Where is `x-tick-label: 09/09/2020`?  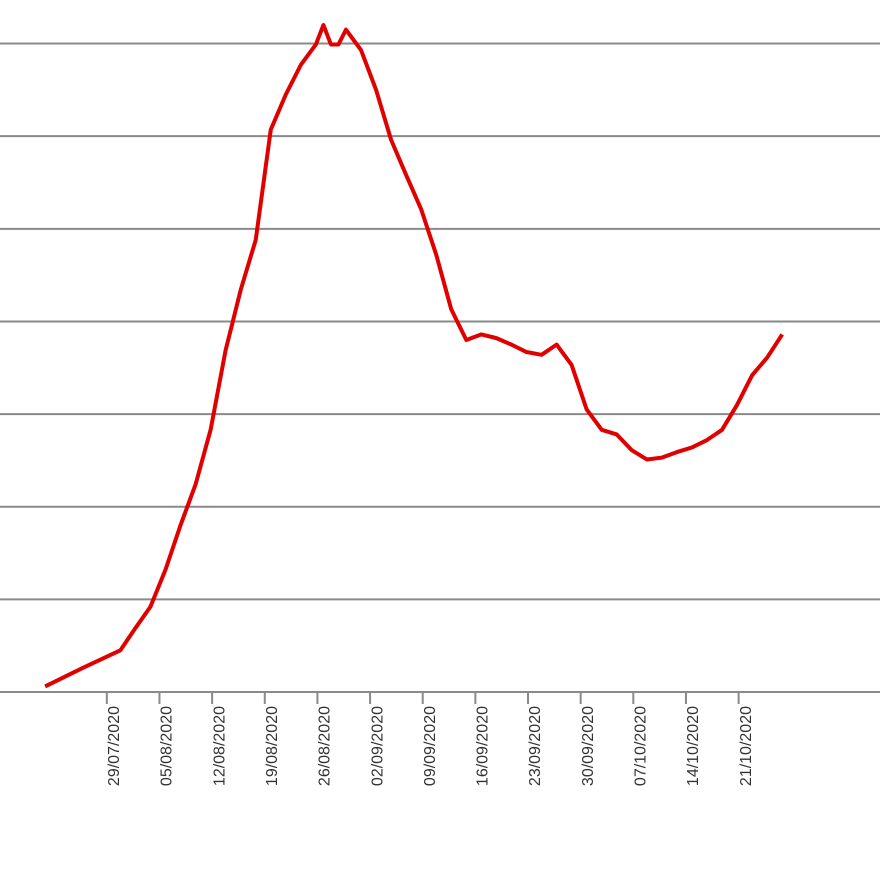
x-tick-label: 09/09/2020 is located at coordinates (430, 746).